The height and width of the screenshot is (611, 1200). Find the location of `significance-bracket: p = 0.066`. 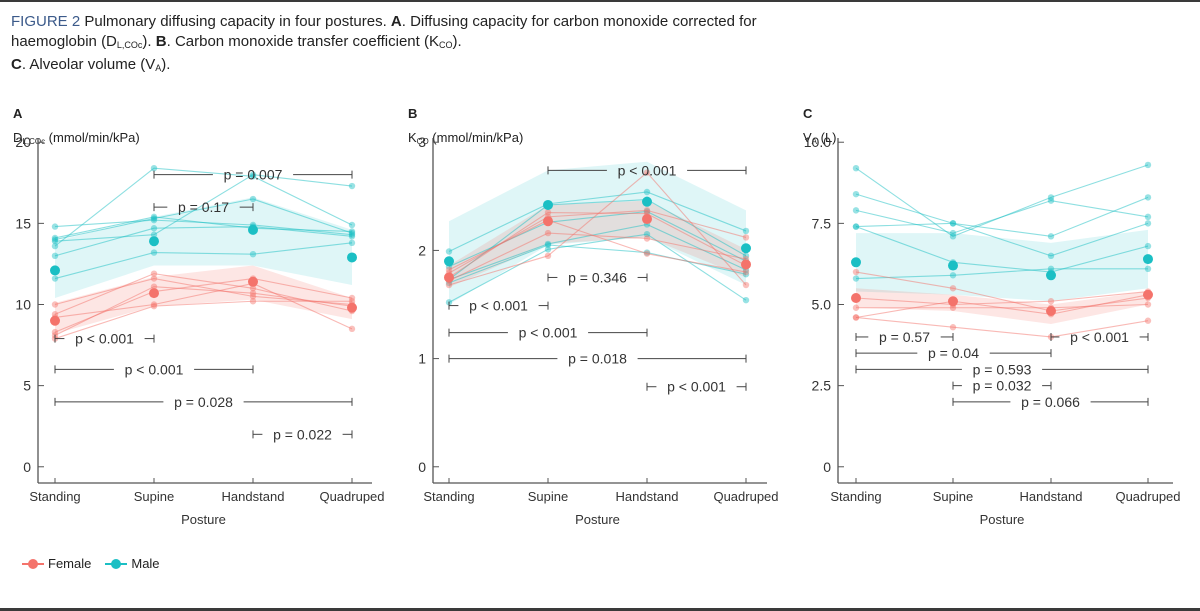

significance-bracket: p = 0.066 is located at coordinates (1050, 402).